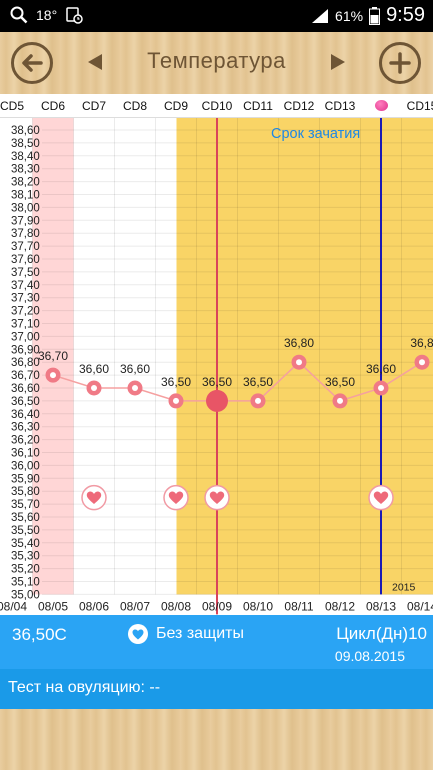 The height and width of the screenshot is (770, 433). Describe the element at coordinates (25, 518) in the screenshot. I see `y-tick-label: 35,60` at that location.